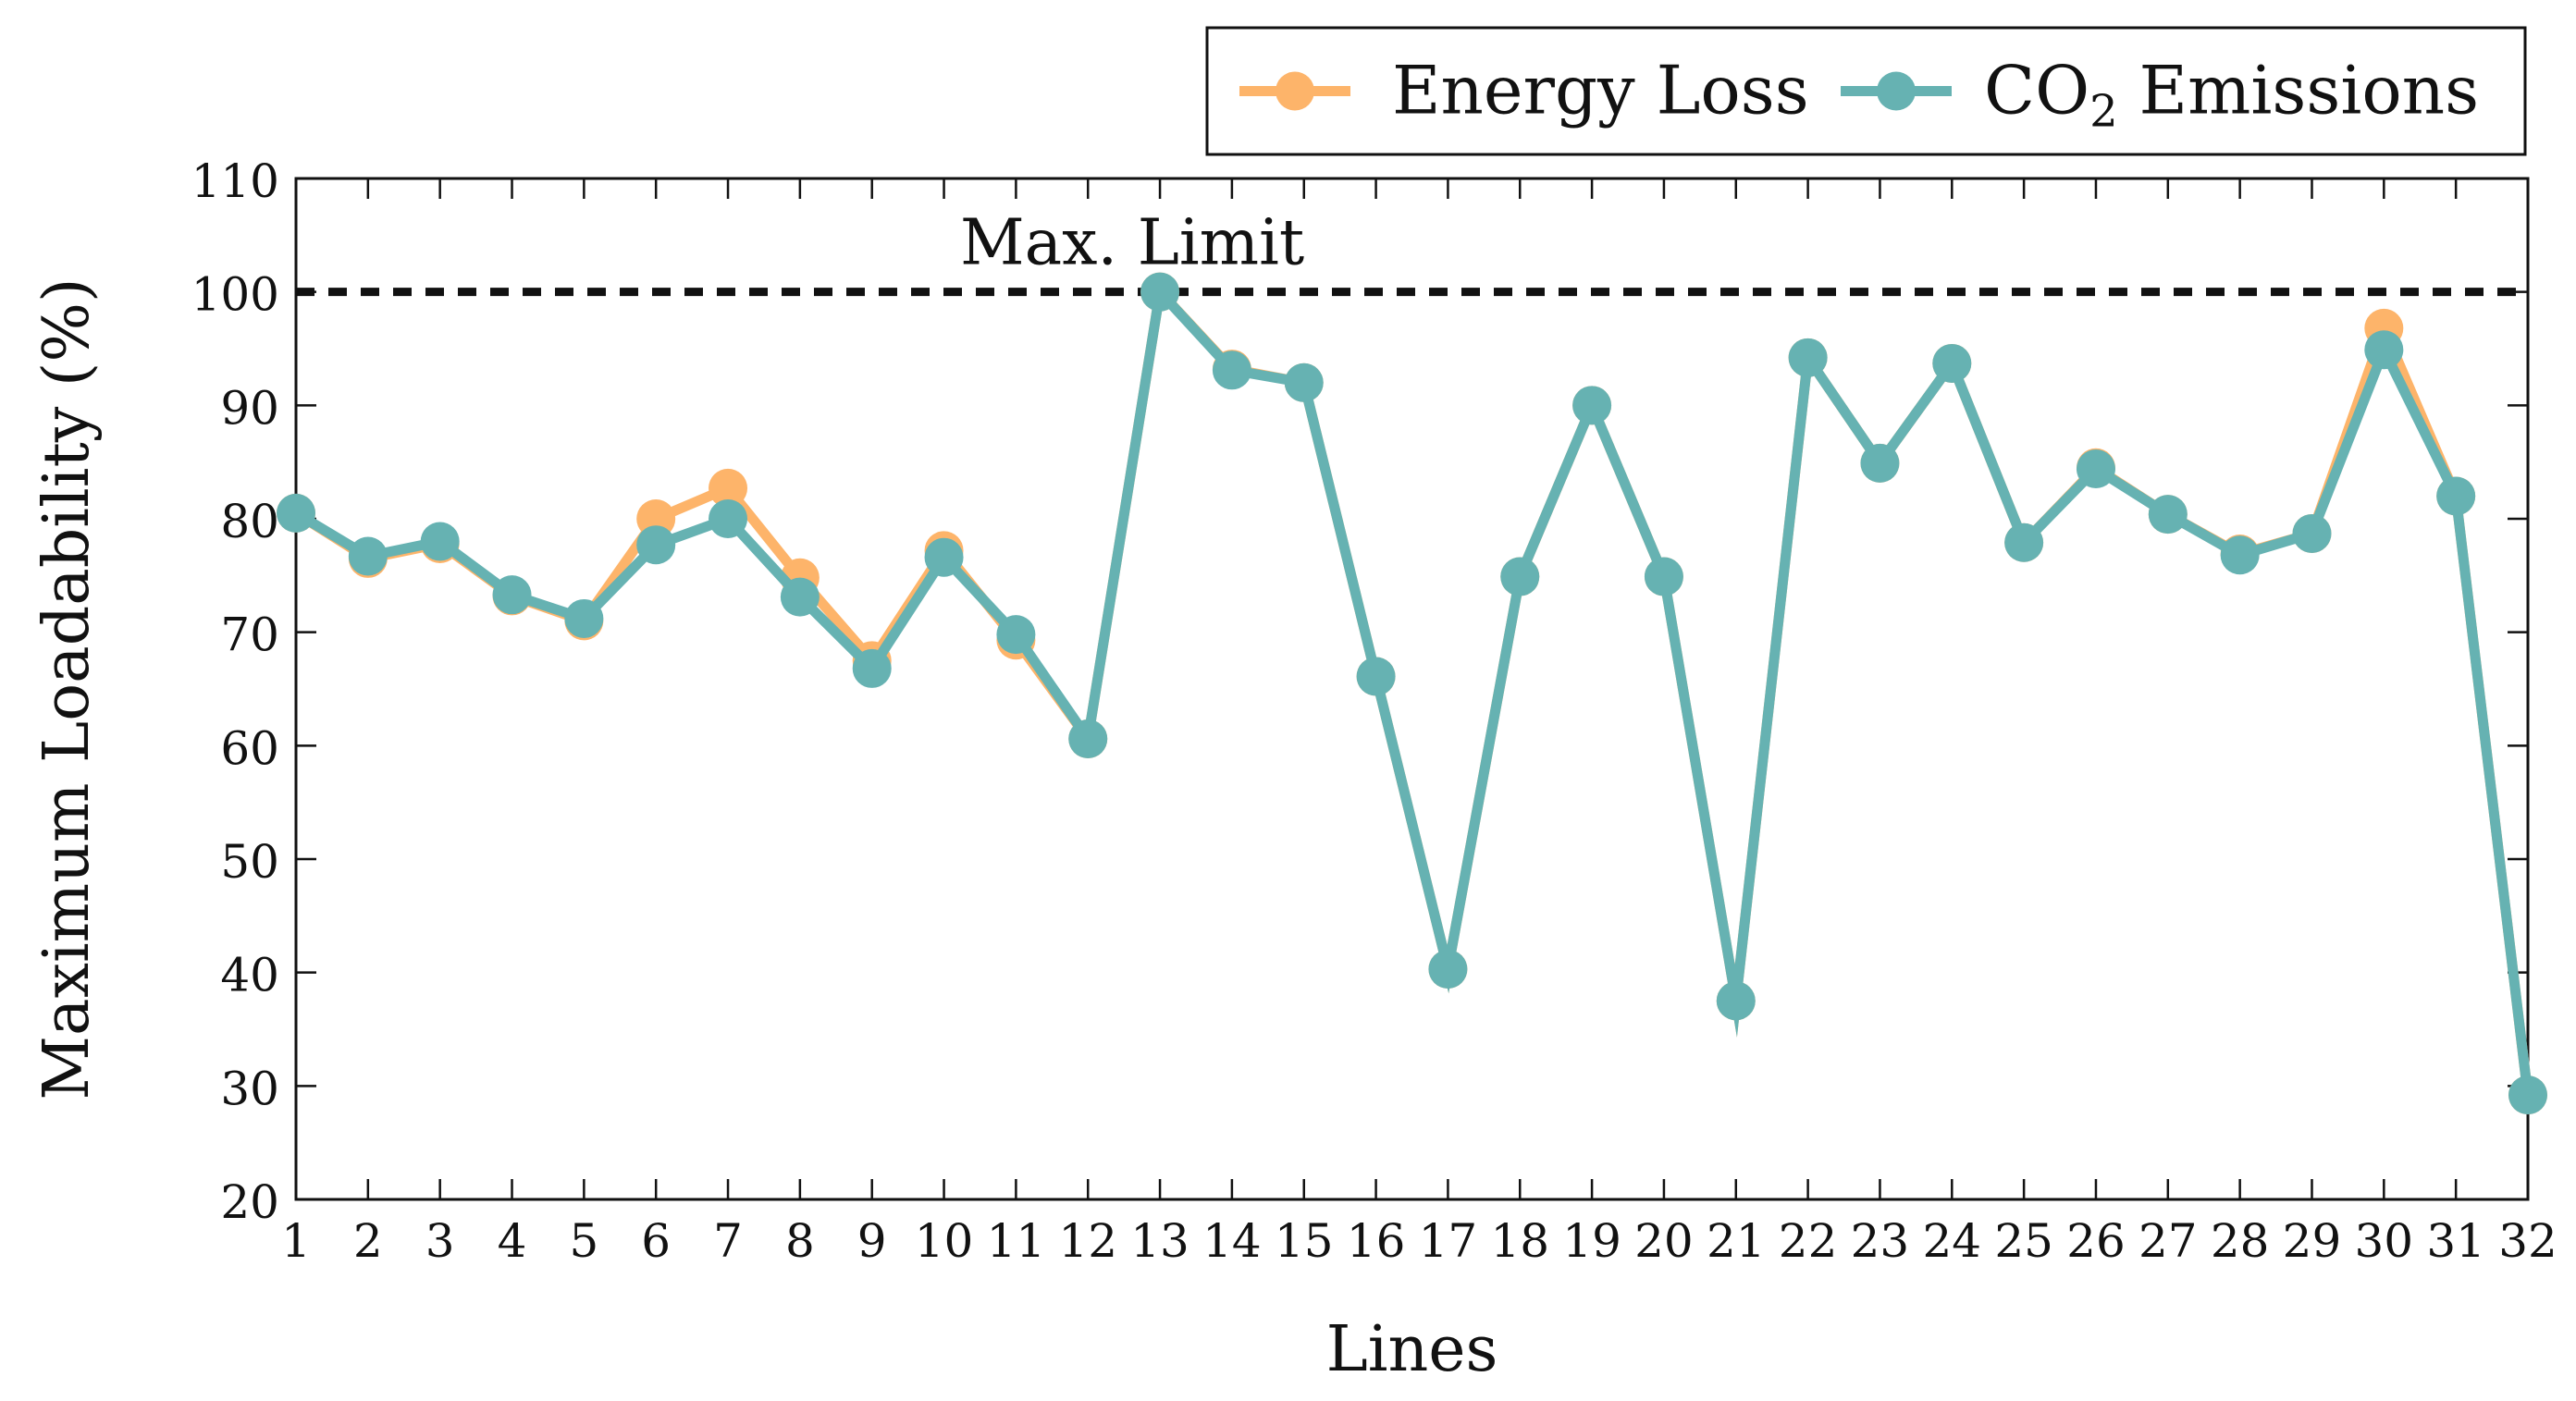 This screenshot has width=2576, height=1401. I want to click on x-tick-label: 1, so click(296, 1241).